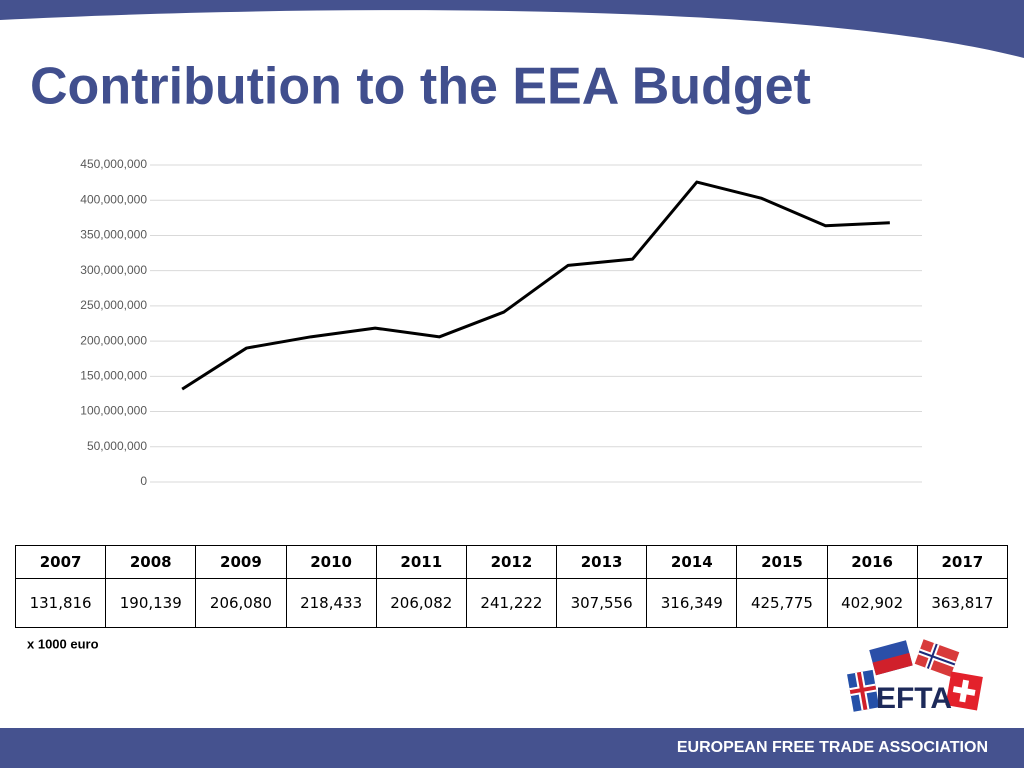  Describe the element at coordinates (962, 603) in the screenshot. I see `table-cell: 363,817` at that location.